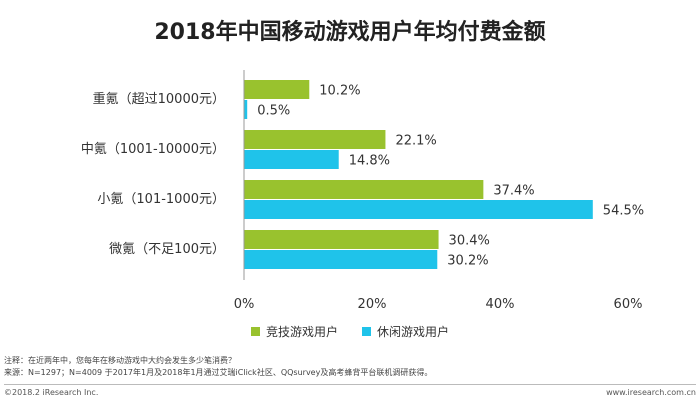 The image size is (700, 400). Describe the element at coordinates (415, 141) in the screenshot. I see `bar-value-label: 22.1%` at that location.